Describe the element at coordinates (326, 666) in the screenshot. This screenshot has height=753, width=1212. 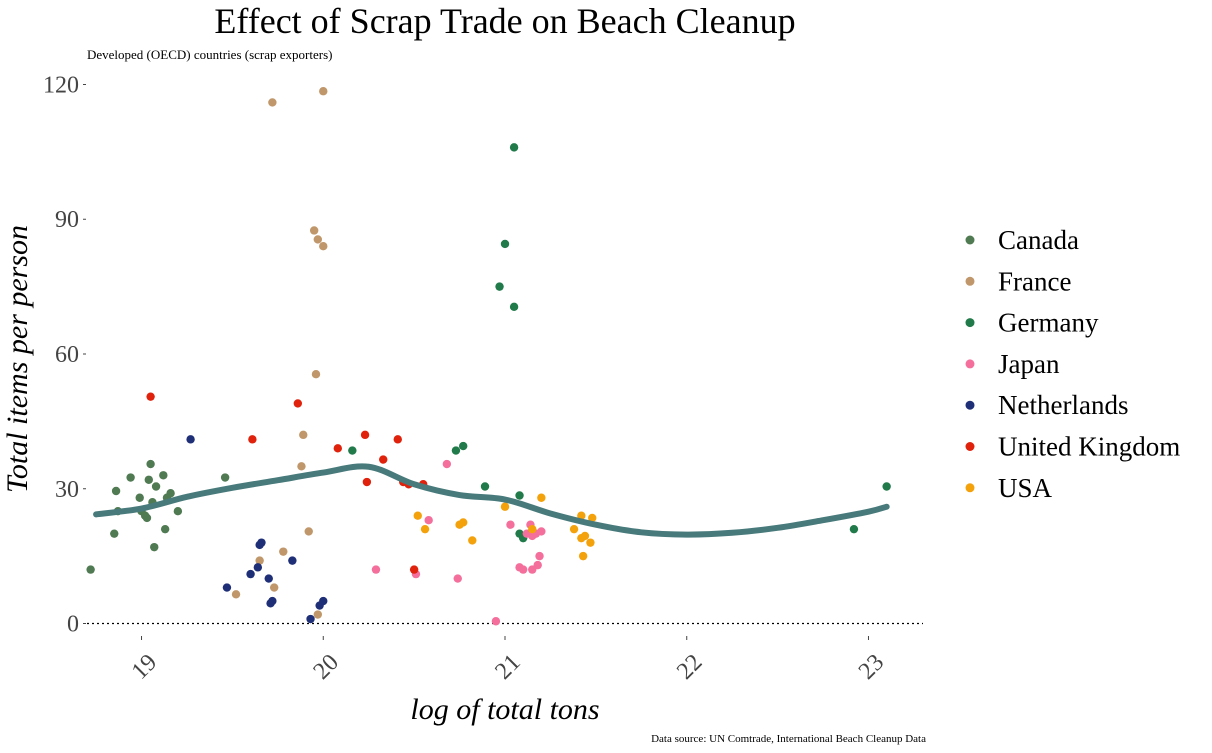
I see `x-tick-label: 20` at that location.